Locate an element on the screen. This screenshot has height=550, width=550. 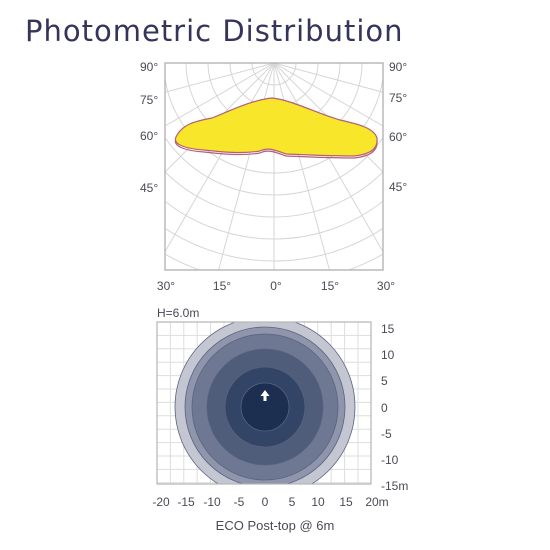
light-distribution-lobe is located at coordinates (276, 127).